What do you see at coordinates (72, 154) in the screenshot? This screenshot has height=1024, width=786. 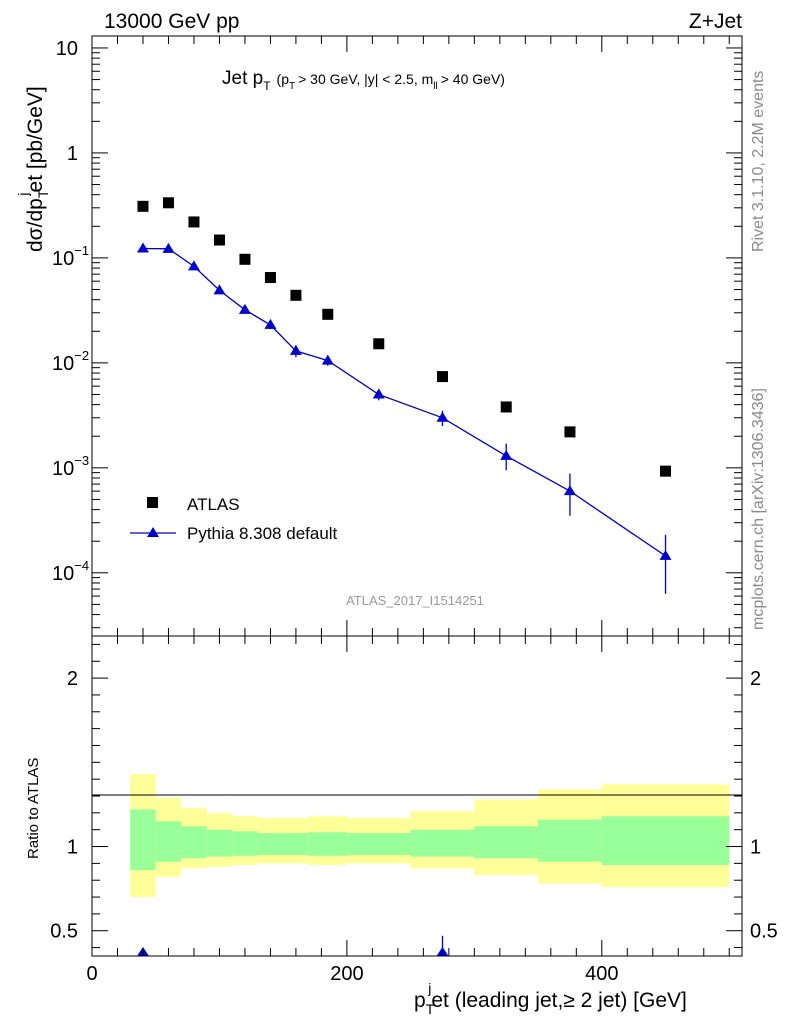 I see `main-ytick-label: 1` at bounding box center [72, 154].